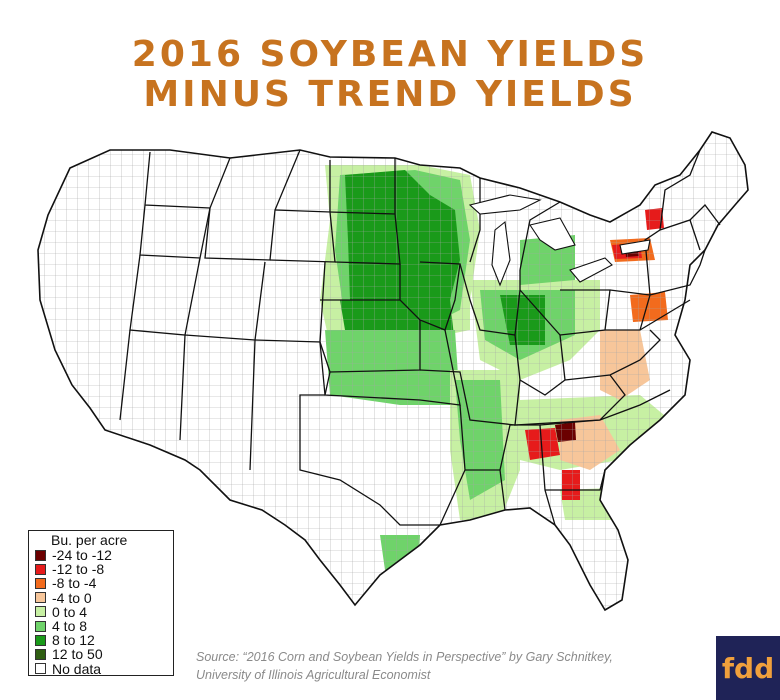  What do you see at coordinates (102, 612) in the screenshot?
I see `legend-item: 0 to 4` at bounding box center [102, 612].